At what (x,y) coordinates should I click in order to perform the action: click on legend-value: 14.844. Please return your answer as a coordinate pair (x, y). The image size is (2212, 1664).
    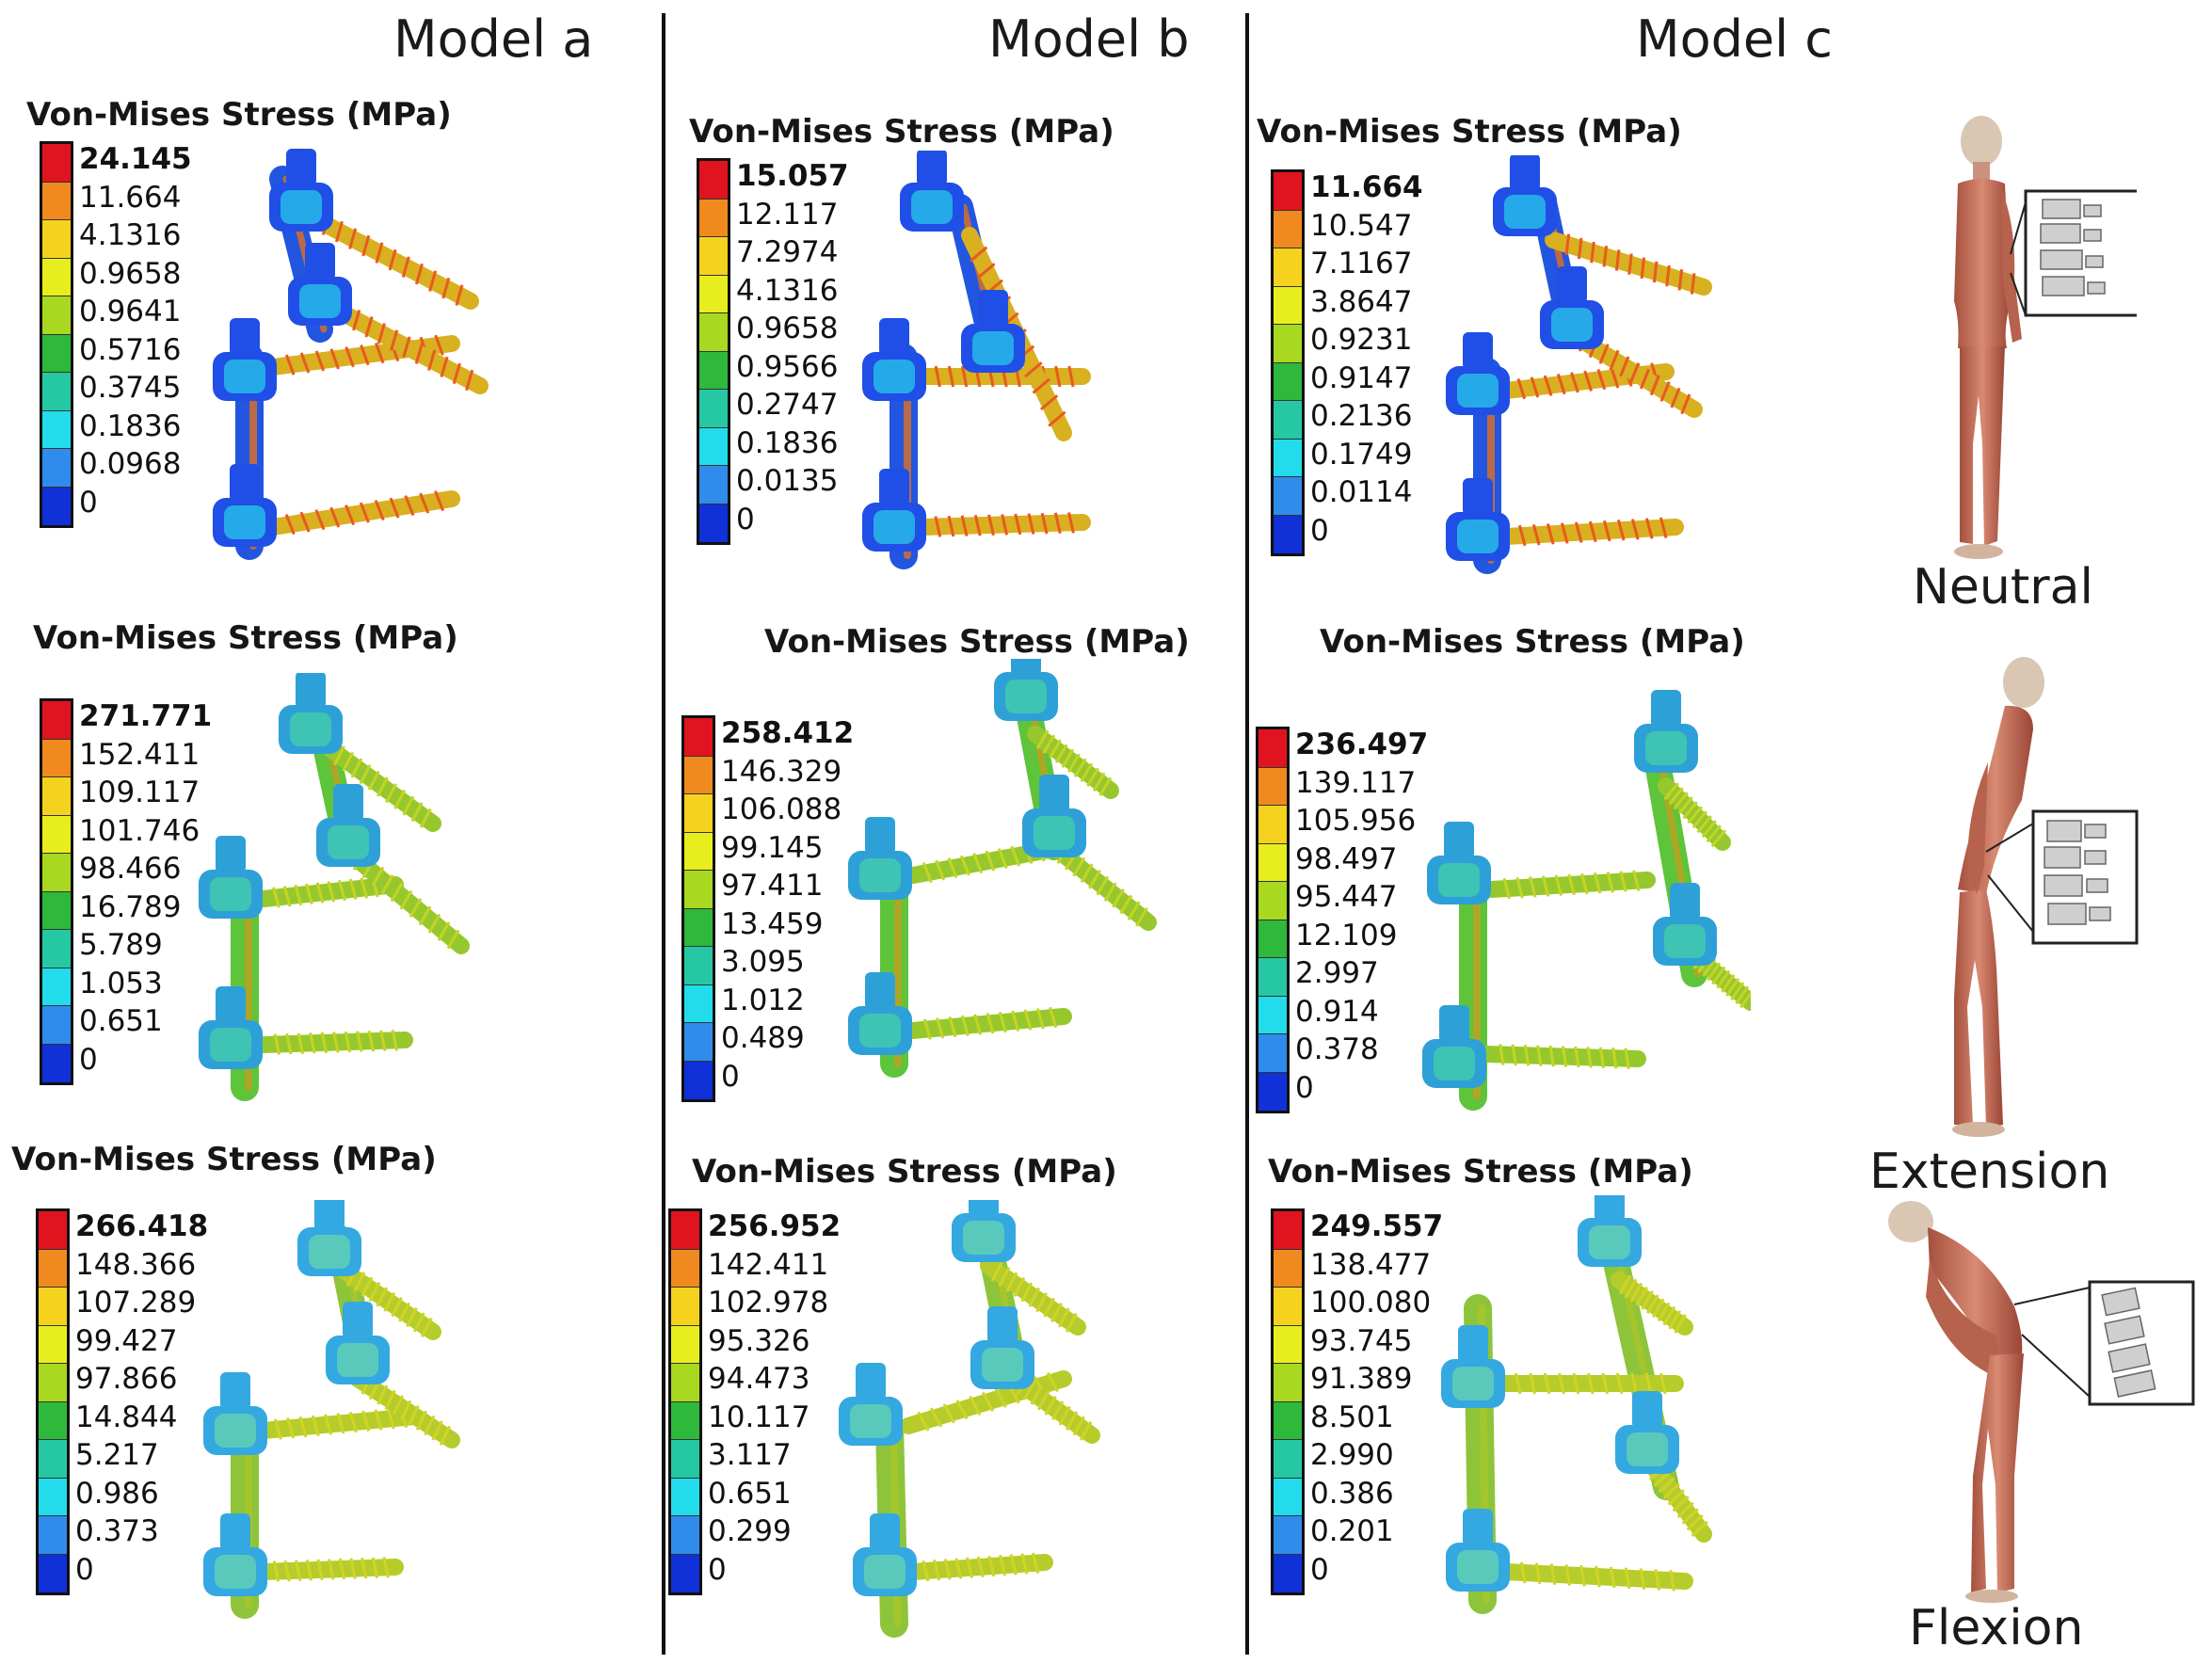
    Looking at the image, I should click on (126, 1417).